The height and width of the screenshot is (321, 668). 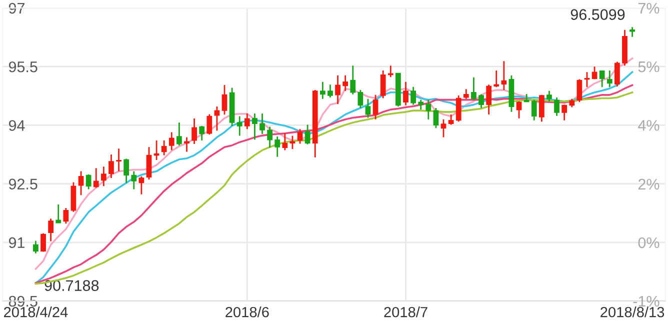 I want to click on y2-tick-label: 0%, so click(x=649, y=242).